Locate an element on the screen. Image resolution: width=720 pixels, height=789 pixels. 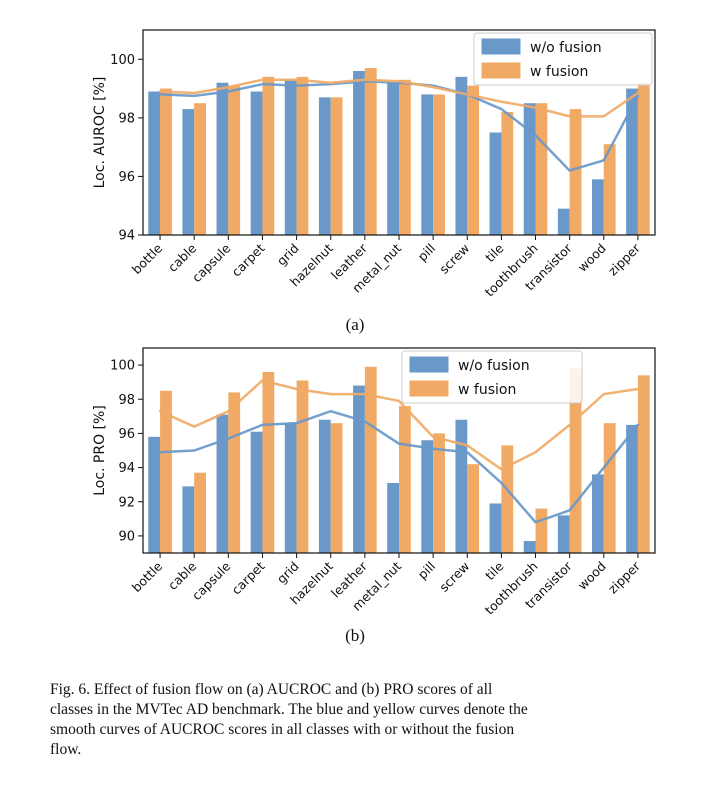
y-axis-label: Loc. AUROC [%] is located at coordinates (100, 133).